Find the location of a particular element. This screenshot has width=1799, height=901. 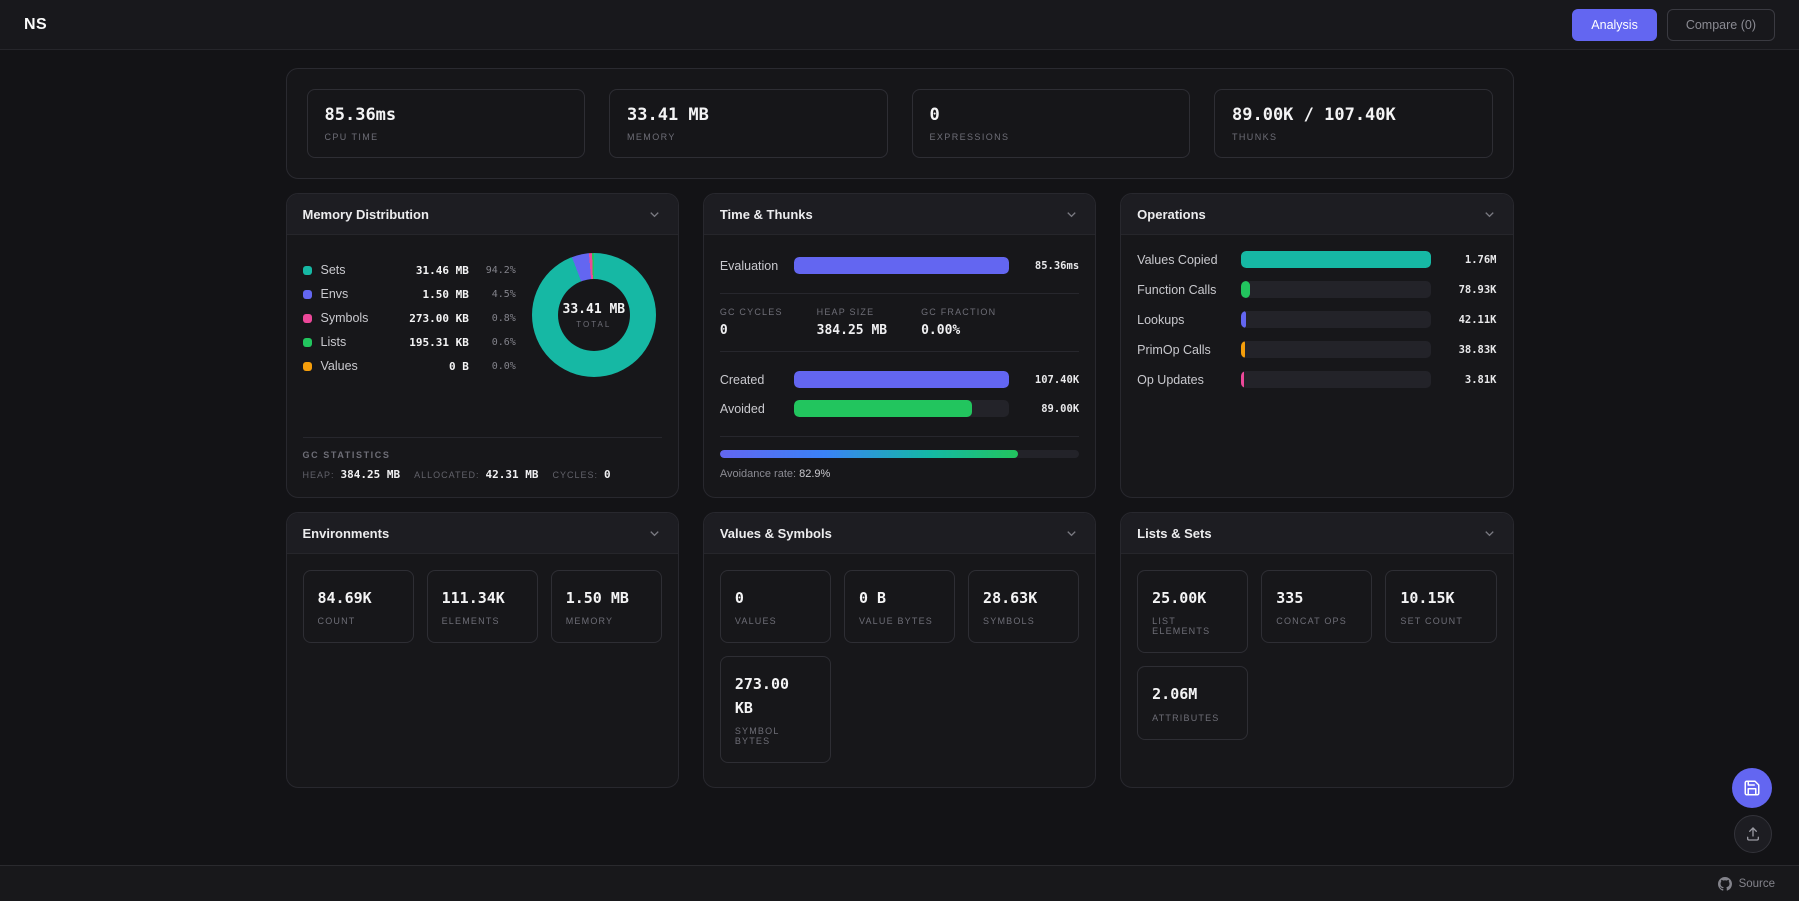

op-updates-row: Op Updates 3.81K is located at coordinates (1317, 379).